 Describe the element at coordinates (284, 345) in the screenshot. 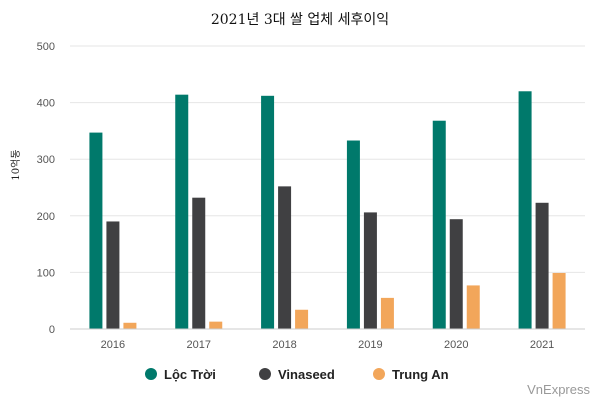

I see `x-tick-label: 2018` at that location.